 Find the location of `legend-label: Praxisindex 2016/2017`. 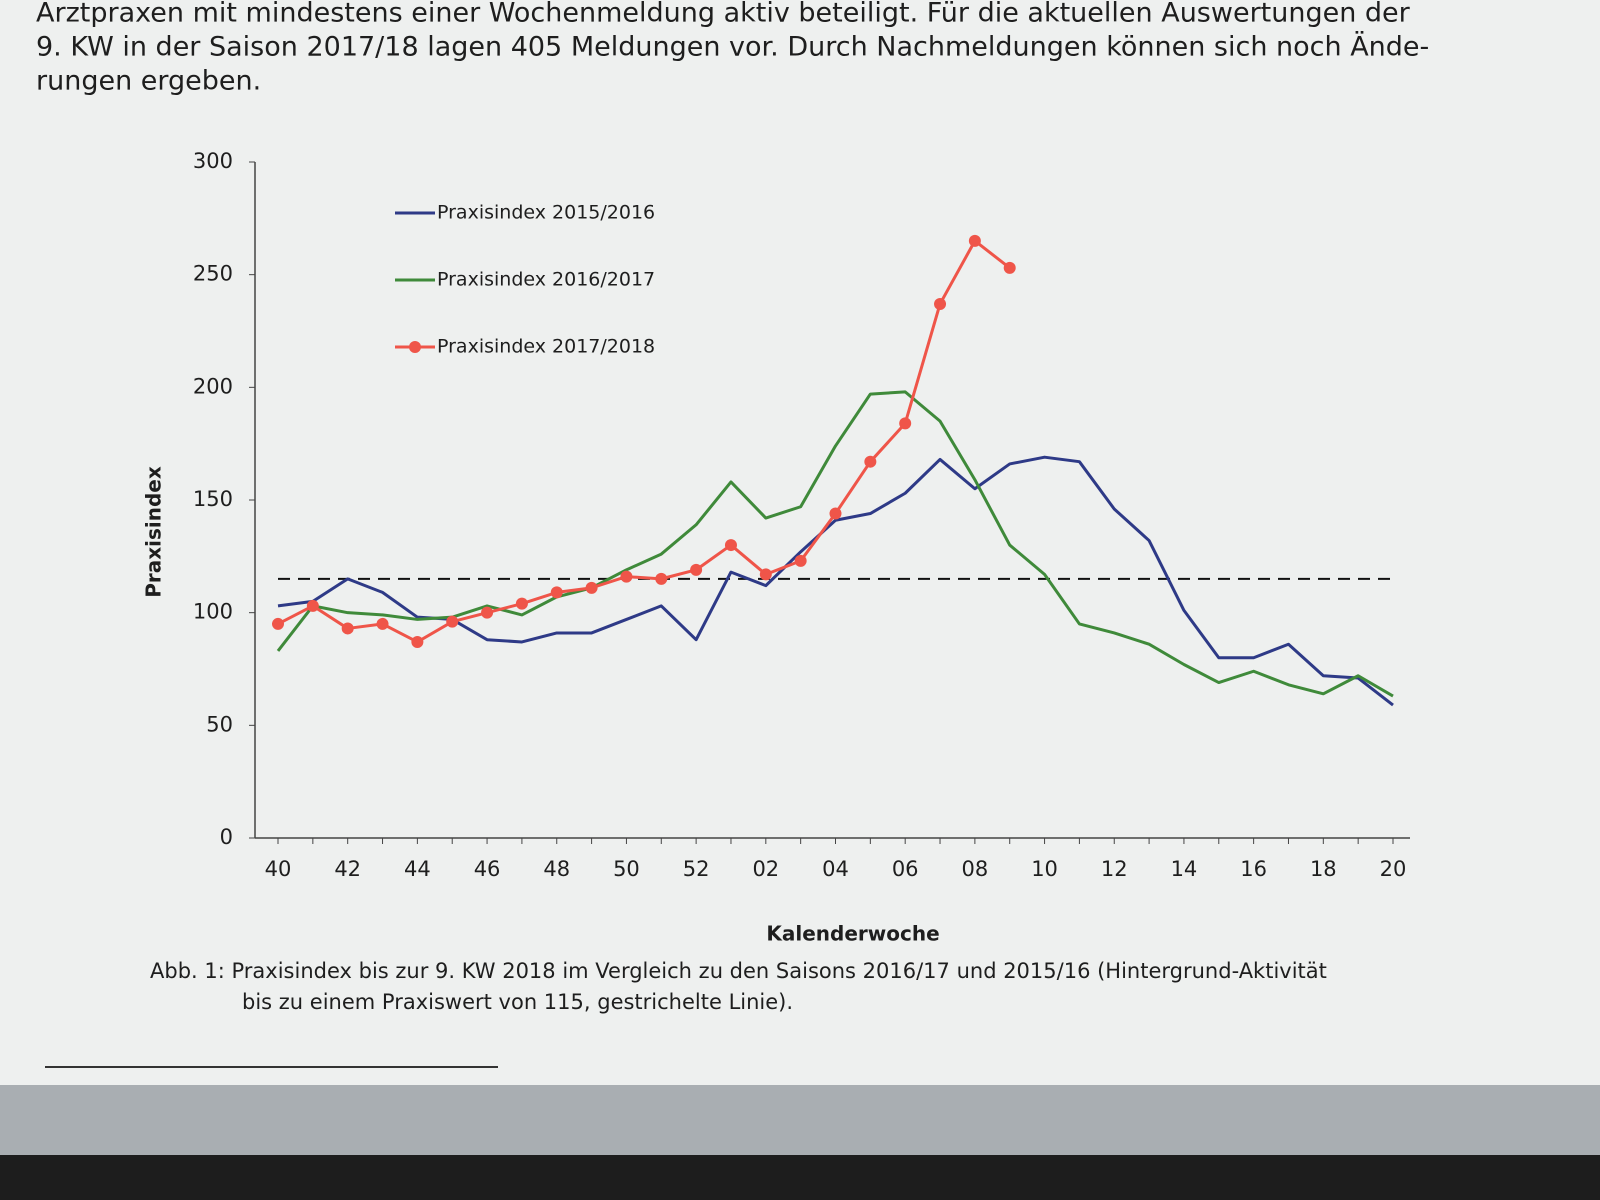

legend-label: Praxisindex 2016/2017 is located at coordinates (546, 280).